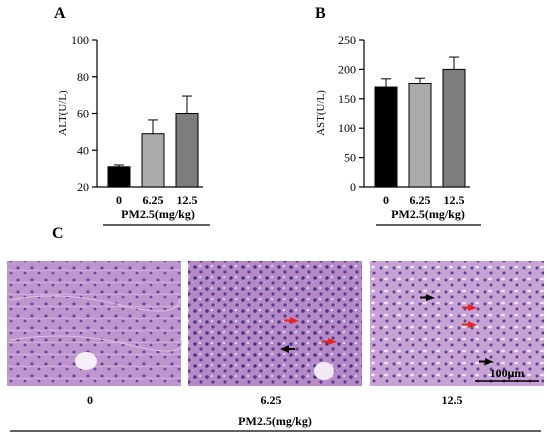  What do you see at coordinates (153, 200) in the screenshot?
I see `alt-x-category-label: 6.25` at bounding box center [153, 200].